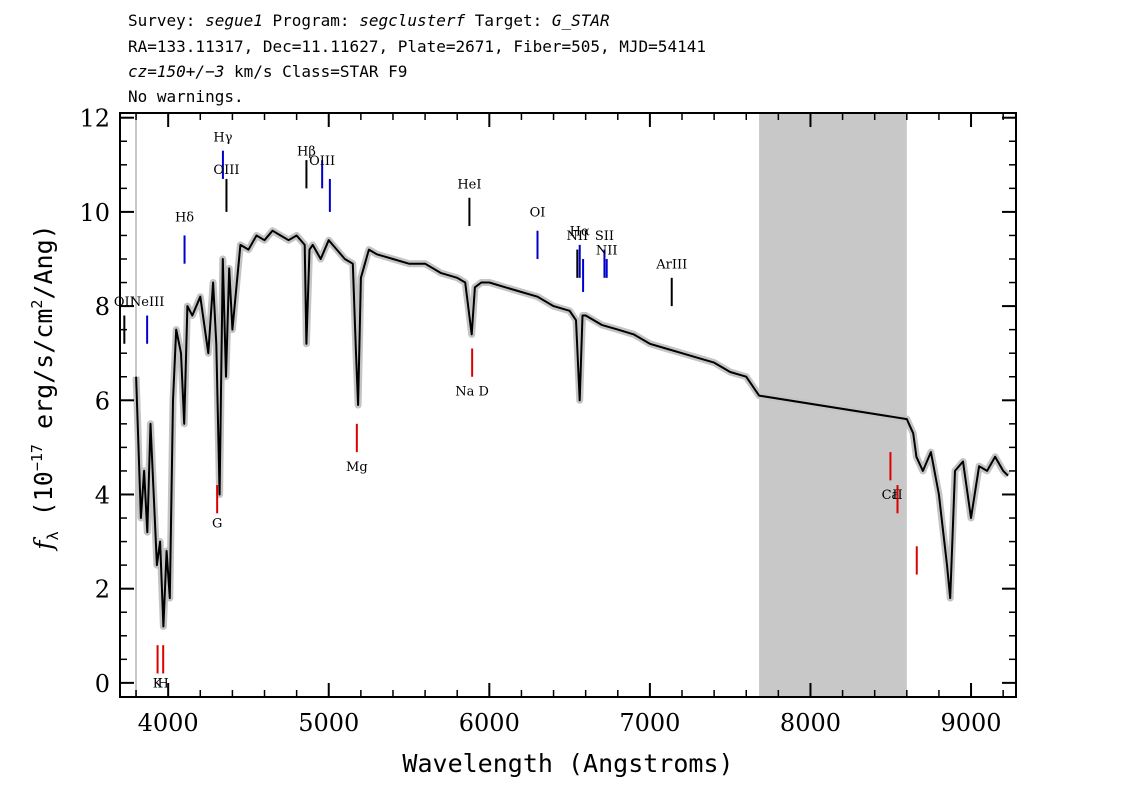  What do you see at coordinates (567, 763) in the screenshot?
I see `x-axis-title: Wavelength (Angstroms)` at bounding box center [567, 763].